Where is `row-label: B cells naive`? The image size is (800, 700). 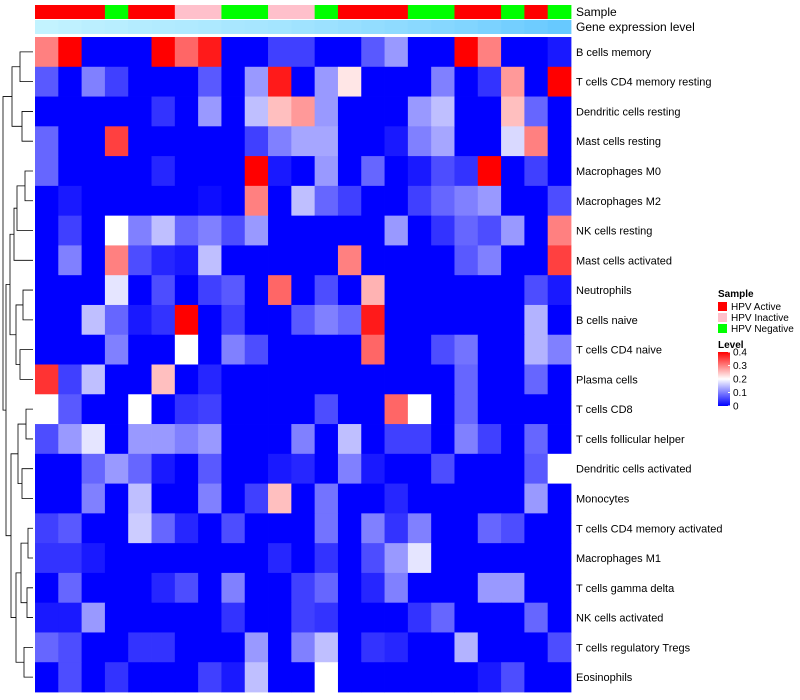 row-label: B cells naive is located at coordinates (607, 321).